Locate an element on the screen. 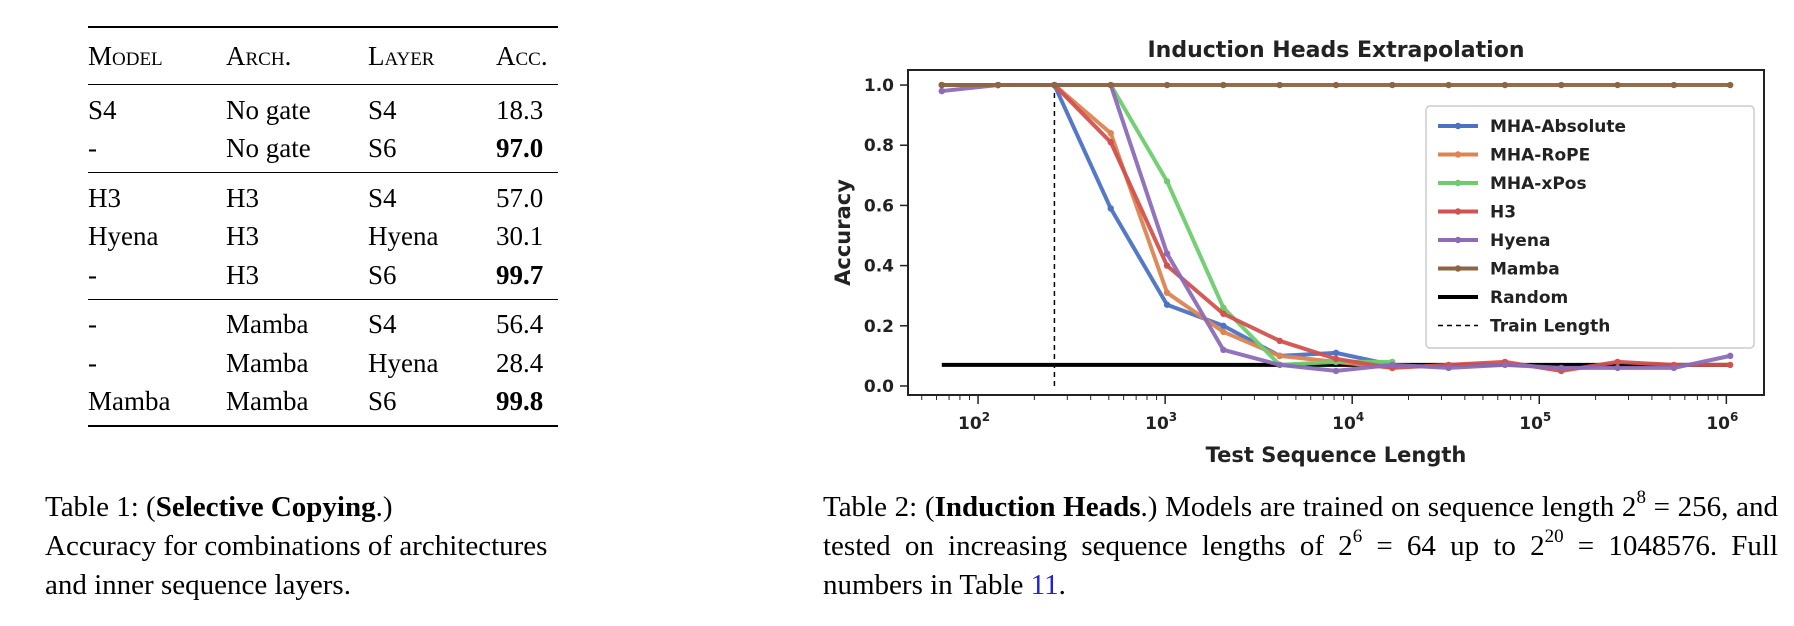  table-row: Hyena H3 Hyena 30.1 is located at coordinates (323, 237).